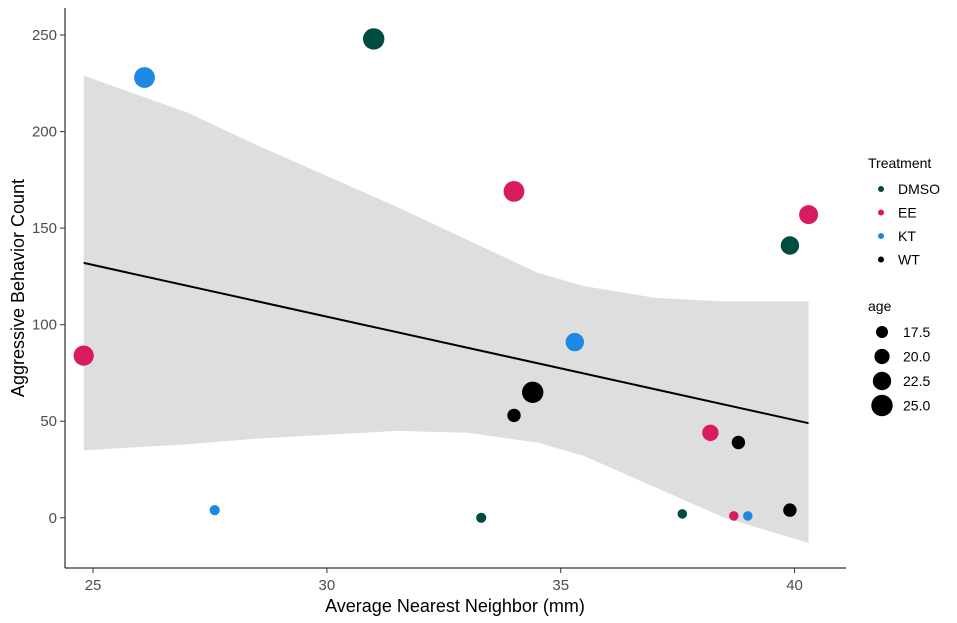 The width and height of the screenshot is (957, 623). I want to click on treatment-legend: Treatment DMSO EE KT WT, so click(904, 211).